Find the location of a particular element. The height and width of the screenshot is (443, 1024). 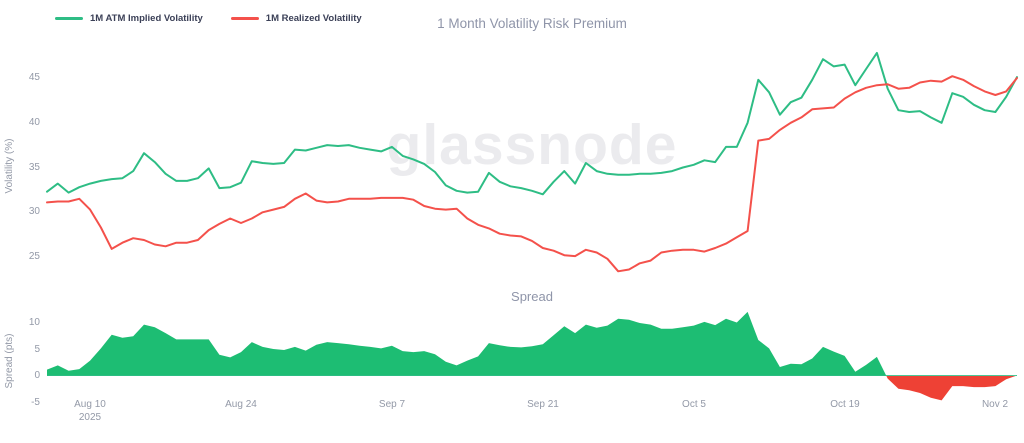

x-tick-label: Oct 19 is located at coordinates (845, 404).